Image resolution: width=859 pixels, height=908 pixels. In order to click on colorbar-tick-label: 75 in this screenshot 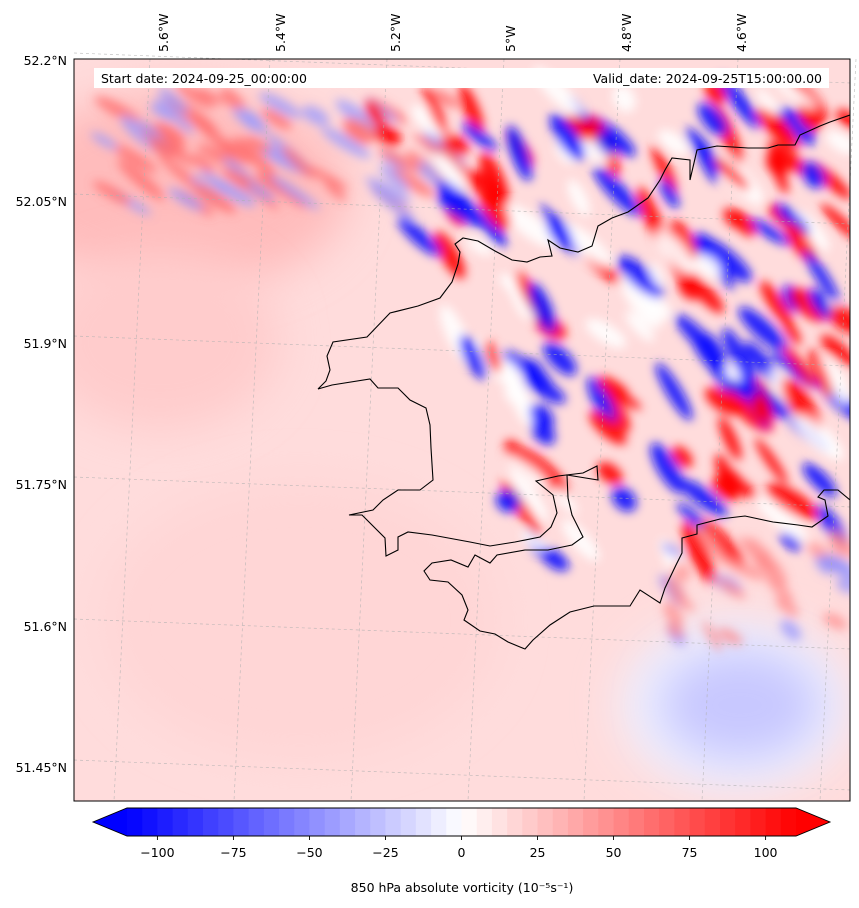, I will do `click(690, 852)`.